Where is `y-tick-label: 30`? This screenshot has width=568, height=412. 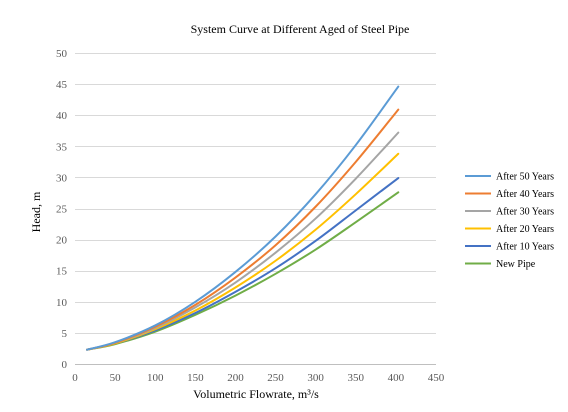
y-tick-label: 30 is located at coordinates (62, 178).